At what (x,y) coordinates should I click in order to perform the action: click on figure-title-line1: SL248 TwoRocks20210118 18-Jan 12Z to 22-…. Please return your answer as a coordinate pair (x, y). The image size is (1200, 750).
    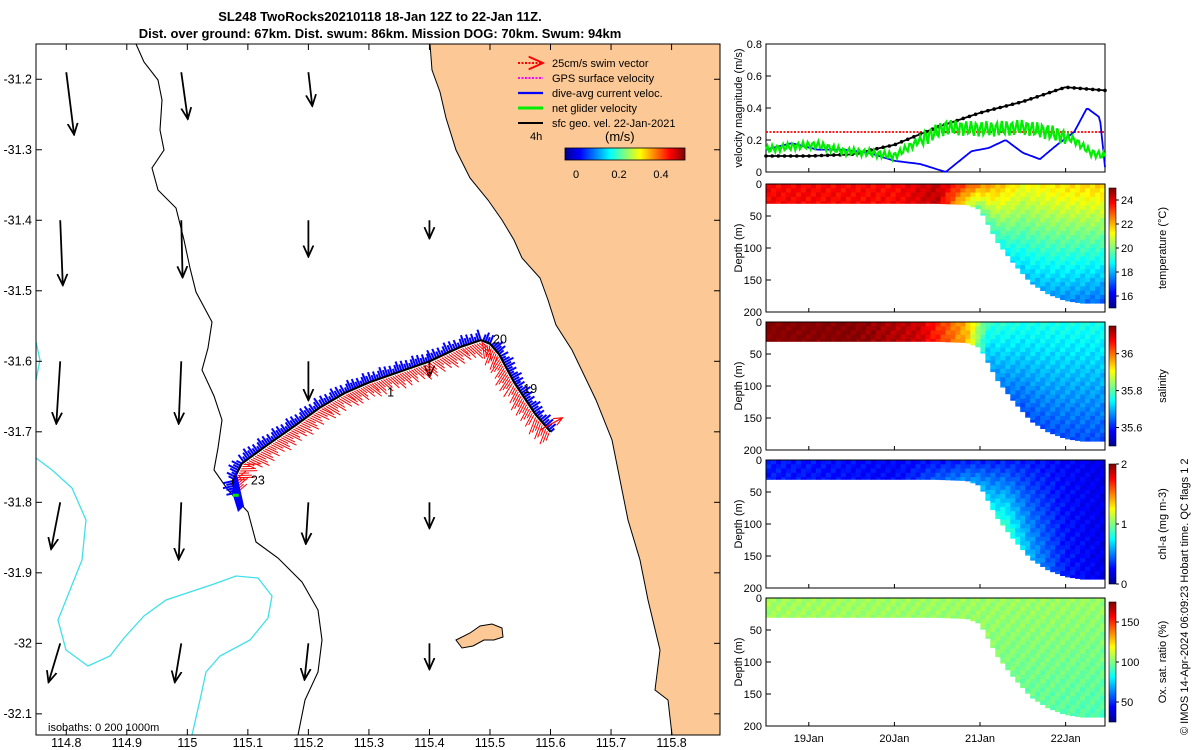
    Looking at the image, I should click on (380, 16).